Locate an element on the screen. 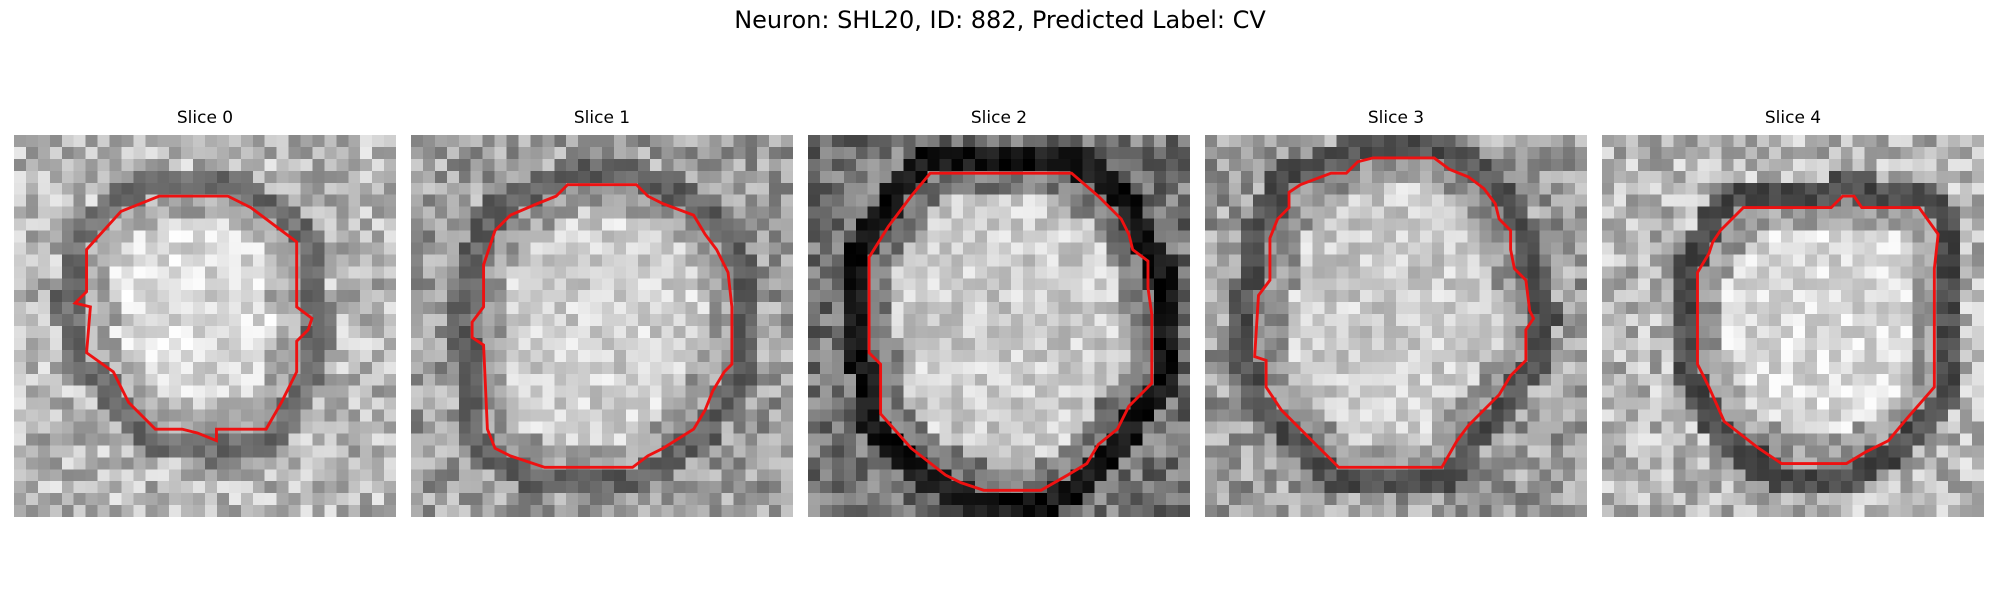 The height and width of the screenshot is (600, 2000). slice-4-image is located at coordinates (1793, 326).